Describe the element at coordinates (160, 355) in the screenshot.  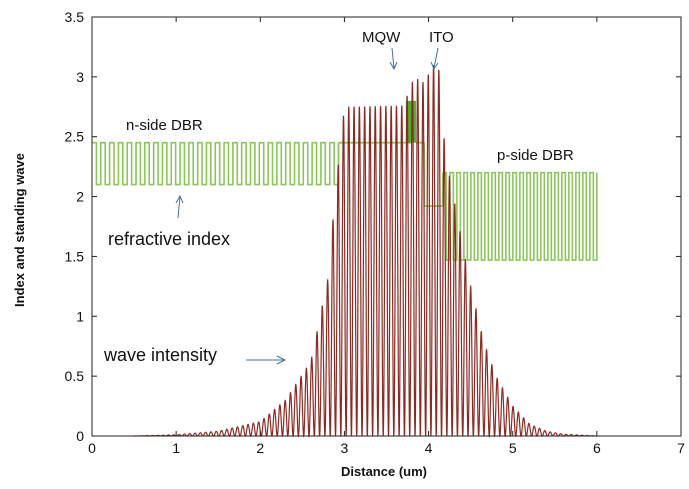
I see `annotation-wave-intensity: wave intensity` at that location.